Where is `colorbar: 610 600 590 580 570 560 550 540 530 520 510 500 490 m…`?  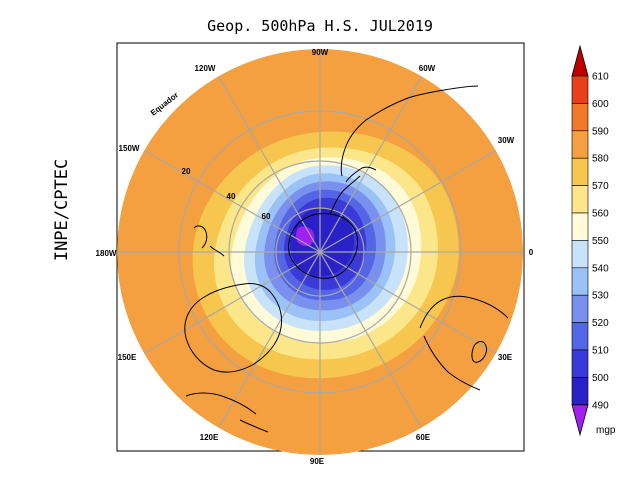 colorbar: 610 600 590 580 570 560 550 540 530 520 510 500 490 m… is located at coordinates (593, 240).